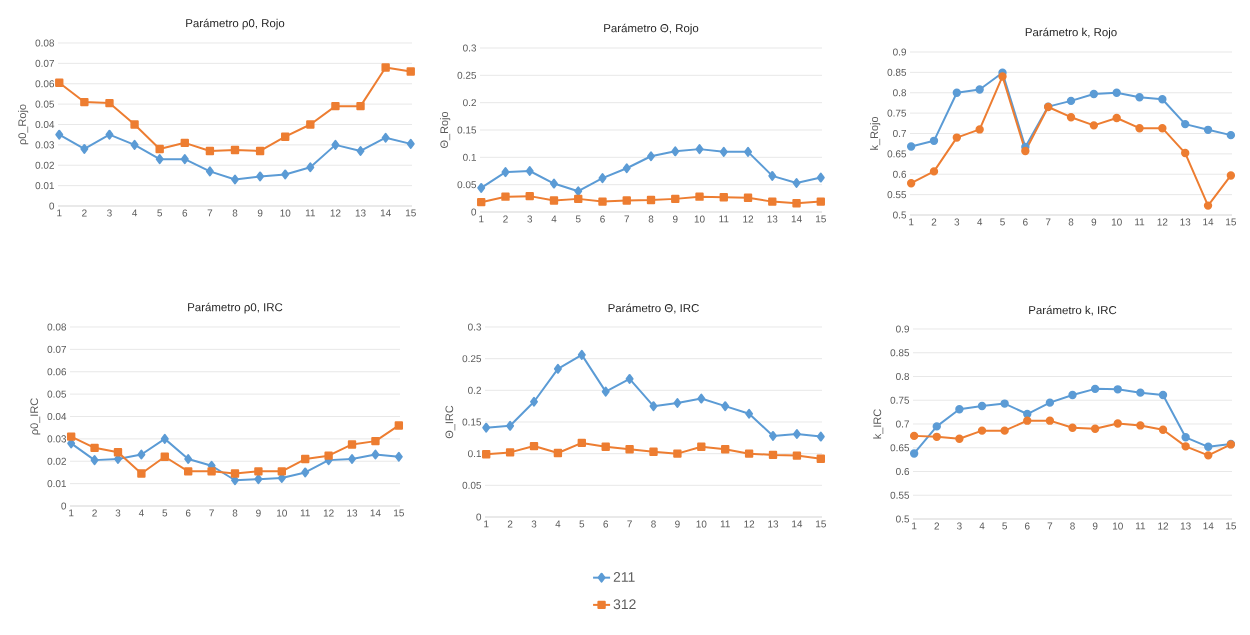 The image size is (1250, 635). What do you see at coordinates (653, 308) in the screenshot?
I see `chart-title: Parámetro Θ, IRC` at bounding box center [653, 308].